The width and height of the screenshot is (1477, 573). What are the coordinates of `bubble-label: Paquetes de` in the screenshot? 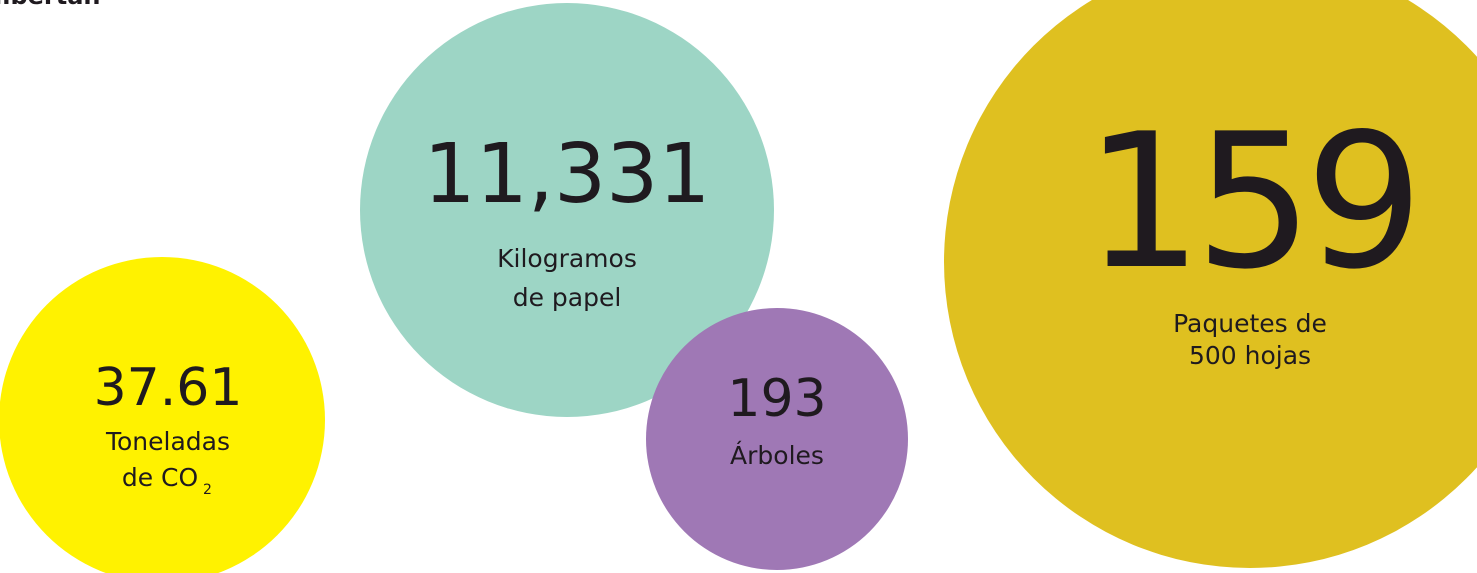 It's located at (1250, 323).